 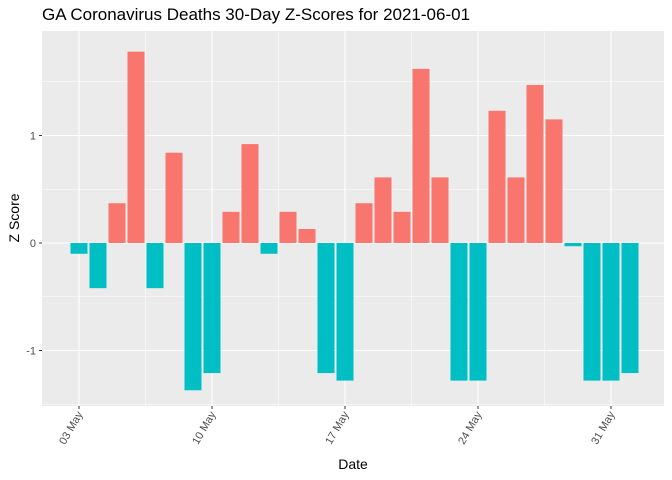 What do you see at coordinates (31, 352) in the screenshot?
I see `y-tick-label: -1` at bounding box center [31, 352].